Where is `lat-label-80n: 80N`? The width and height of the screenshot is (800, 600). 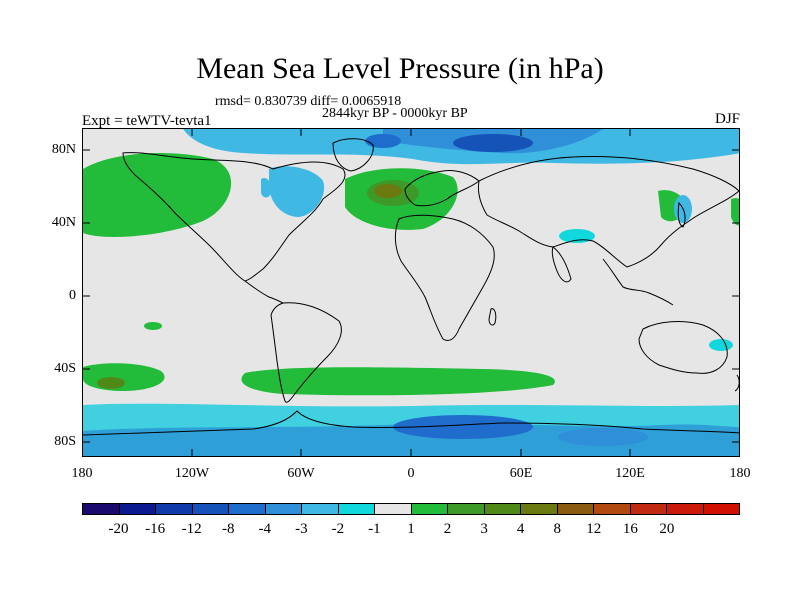 lat-label-80n: 80N is located at coordinates (63, 149).